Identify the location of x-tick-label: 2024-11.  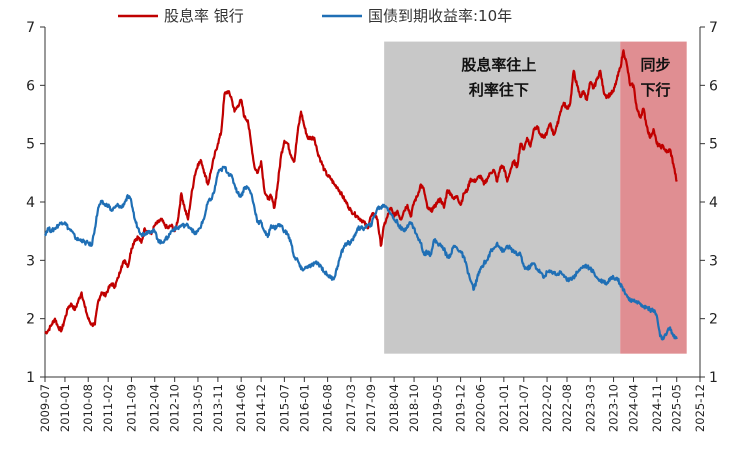
(657, 408).